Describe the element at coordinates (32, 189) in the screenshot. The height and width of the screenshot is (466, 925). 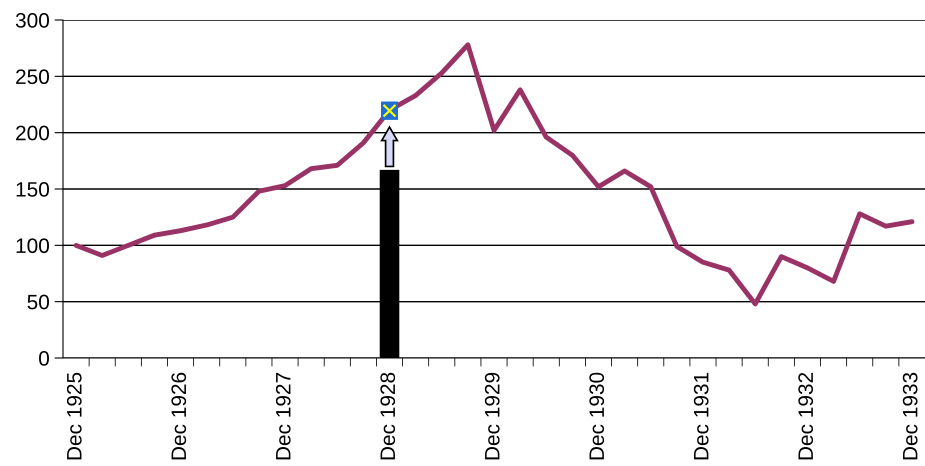
I see `y-tick-label: 150` at that location.